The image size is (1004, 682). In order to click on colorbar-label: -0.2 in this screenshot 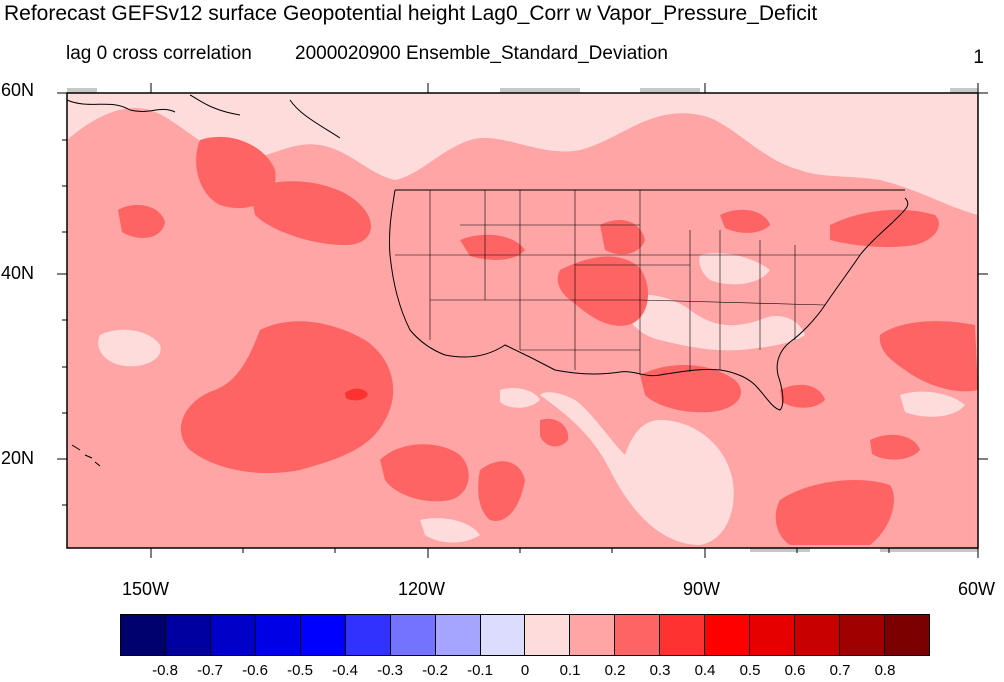, I will do `click(435, 670)`.